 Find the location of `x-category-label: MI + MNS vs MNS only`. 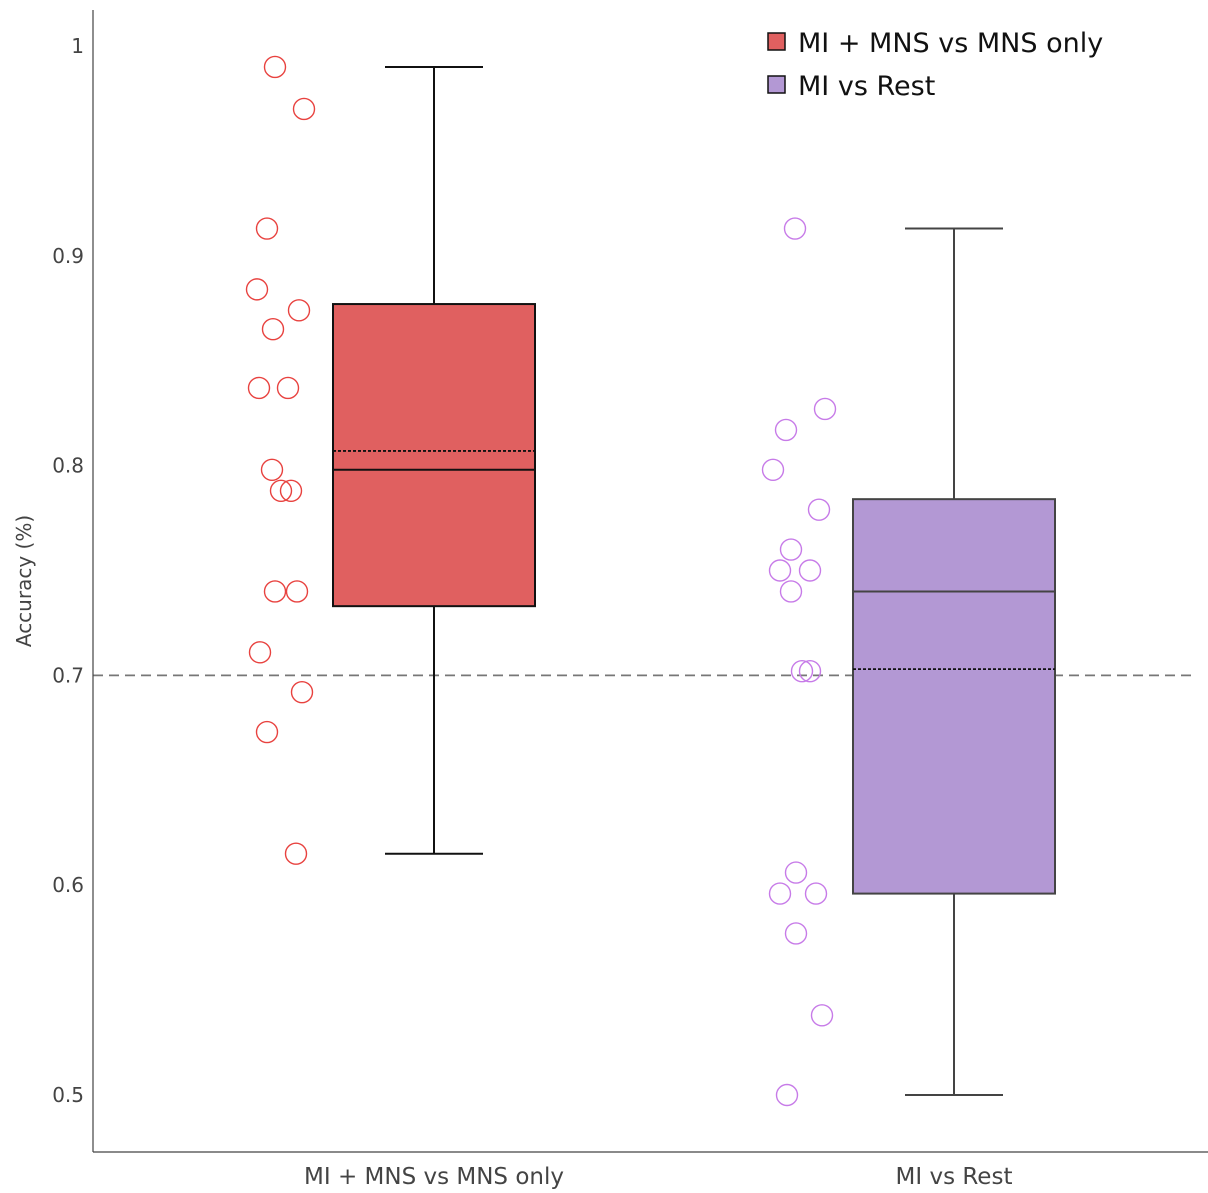

x-category-label: MI + MNS vs MNS only is located at coordinates (434, 1177).